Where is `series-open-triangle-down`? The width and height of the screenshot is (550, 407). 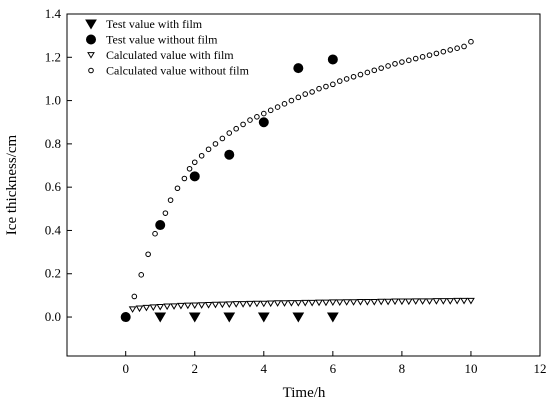 series-open-triangle-down is located at coordinates (301, 305).